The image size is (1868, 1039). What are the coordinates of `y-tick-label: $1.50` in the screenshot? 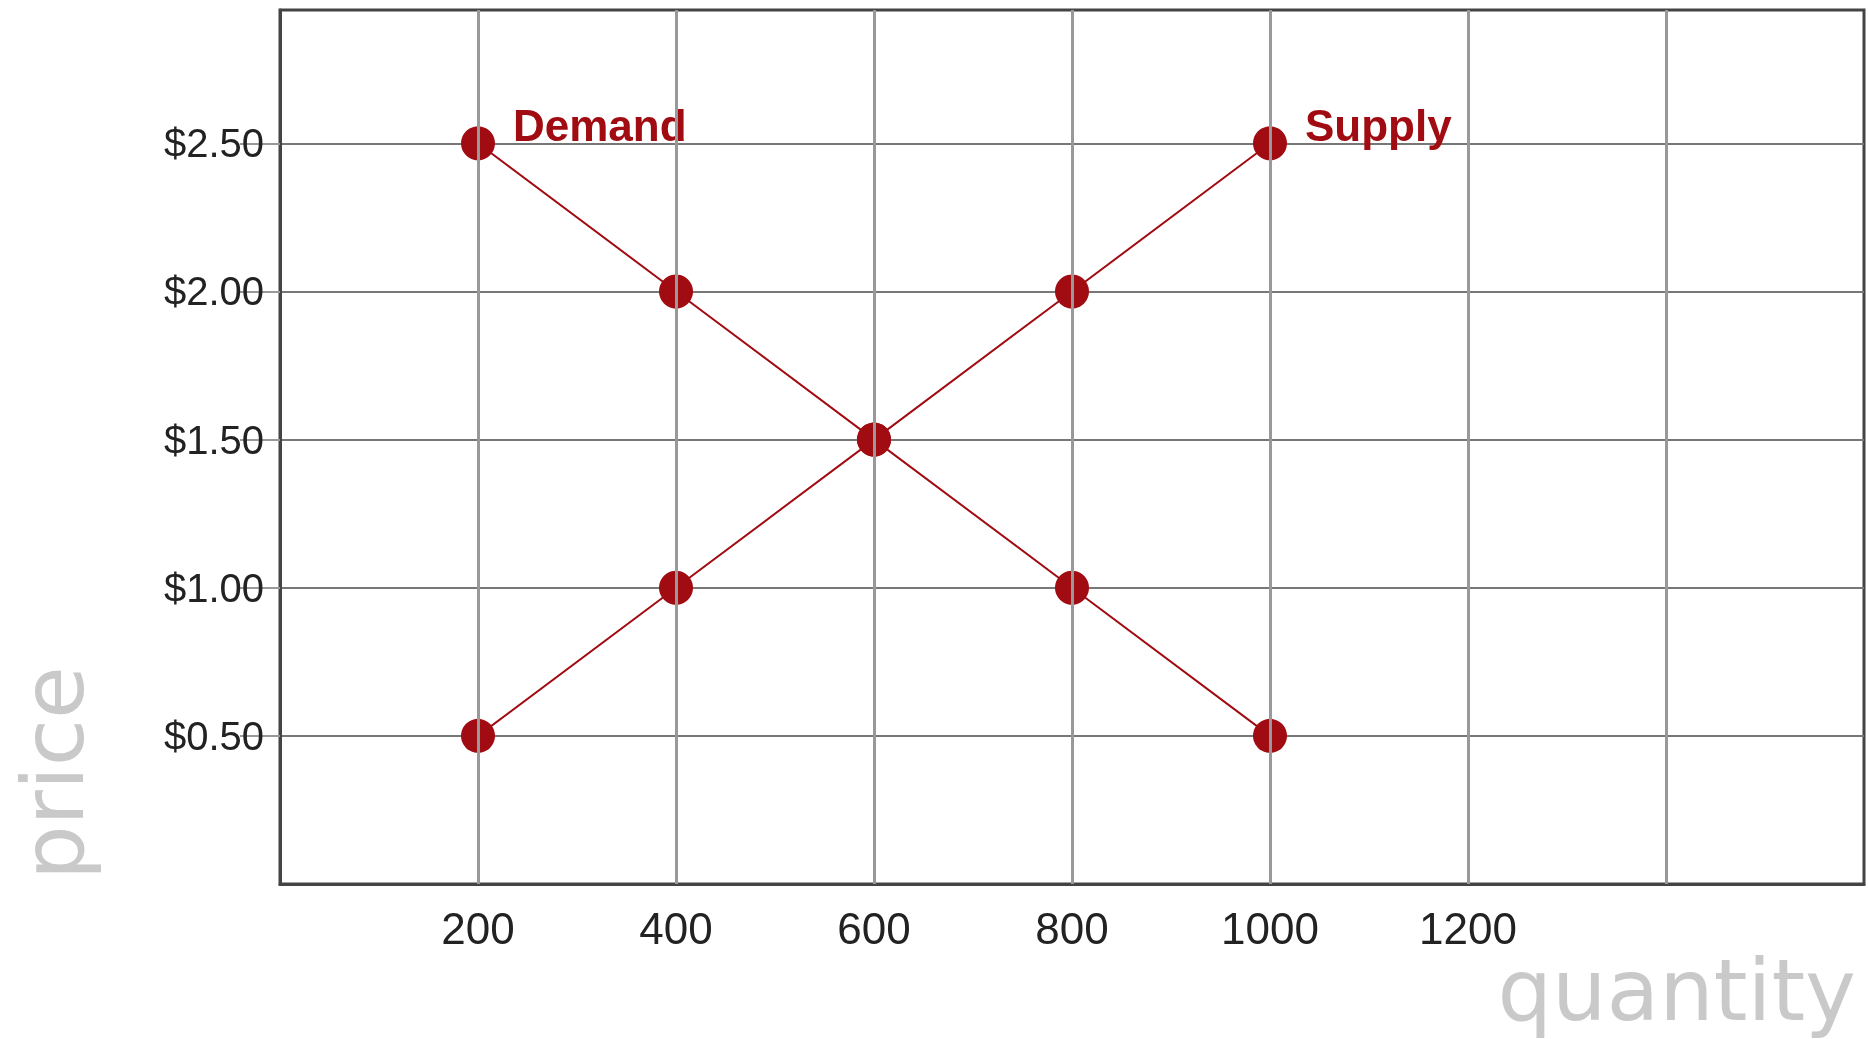 It's located at (213, 439).